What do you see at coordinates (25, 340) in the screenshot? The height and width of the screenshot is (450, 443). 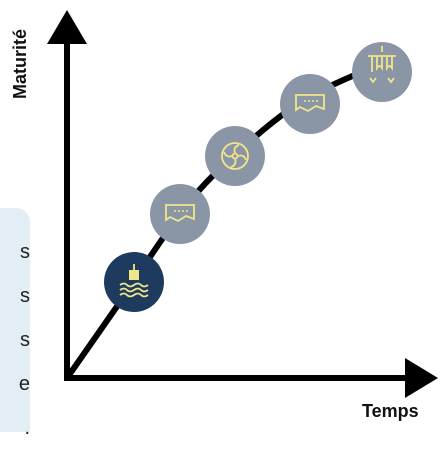 I see `side-line-3: s` at bounding box center [25, 340].